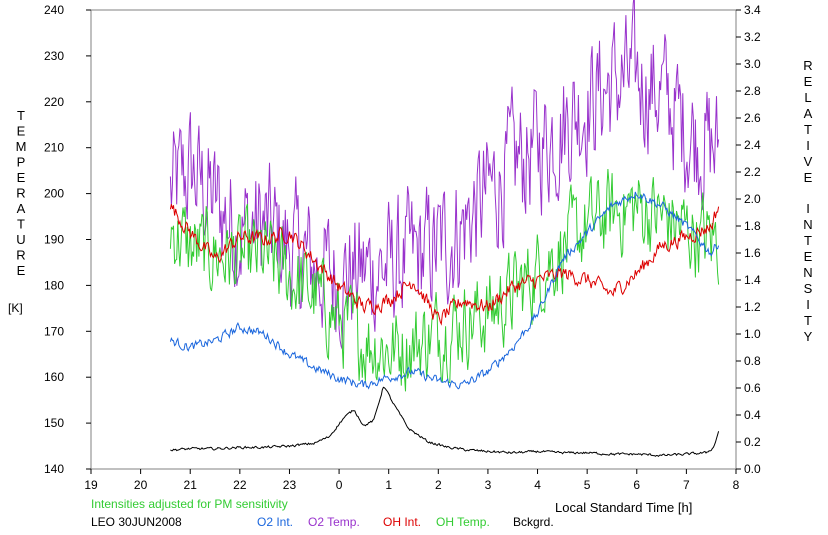 Image resolution: width=828 pixels, height=535 pixels. I want to click on x-tick-label: 2, so click(438, 485).